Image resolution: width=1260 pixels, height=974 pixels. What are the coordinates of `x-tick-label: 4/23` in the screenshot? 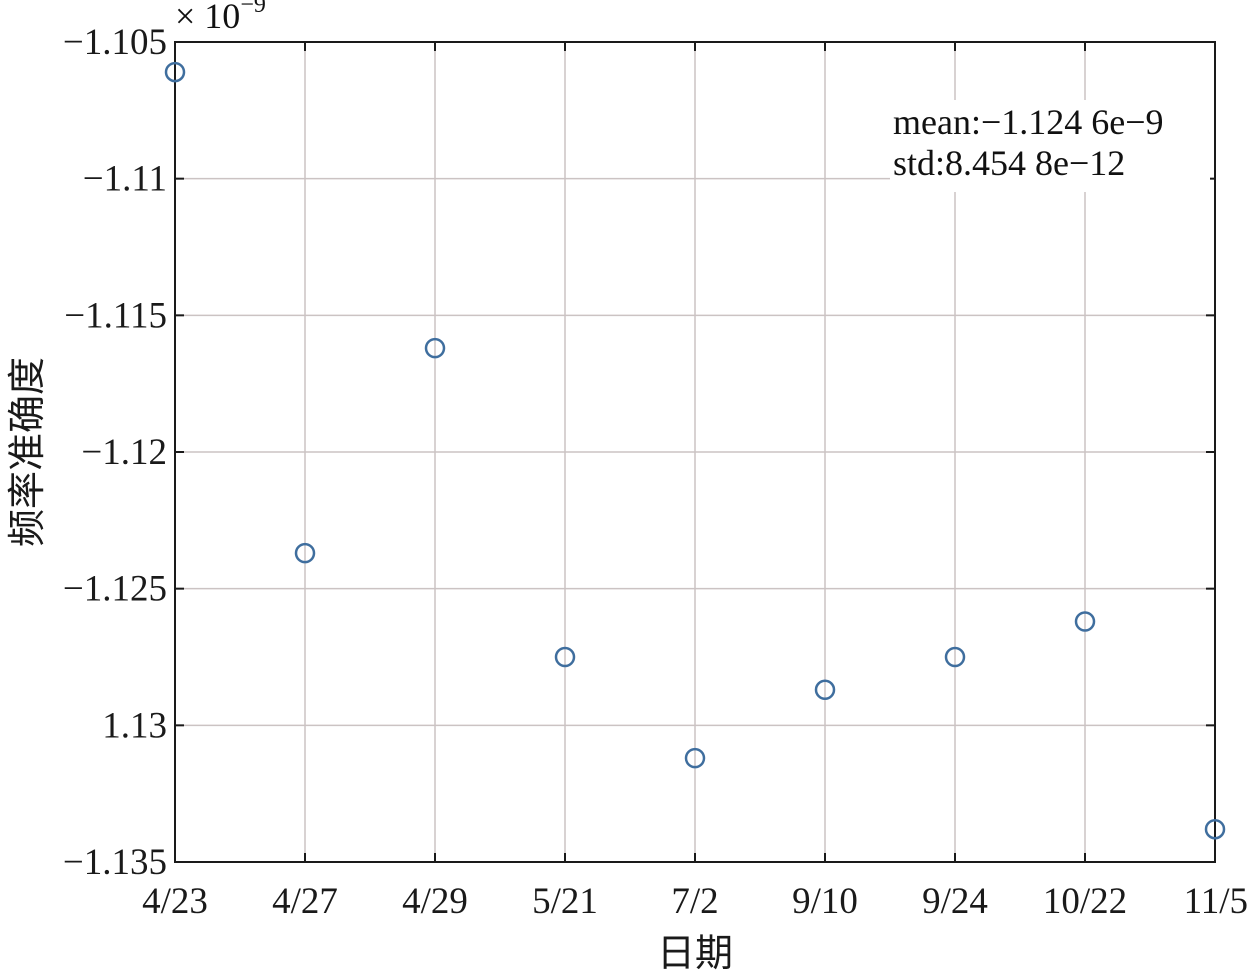 It's located at (175, 901).